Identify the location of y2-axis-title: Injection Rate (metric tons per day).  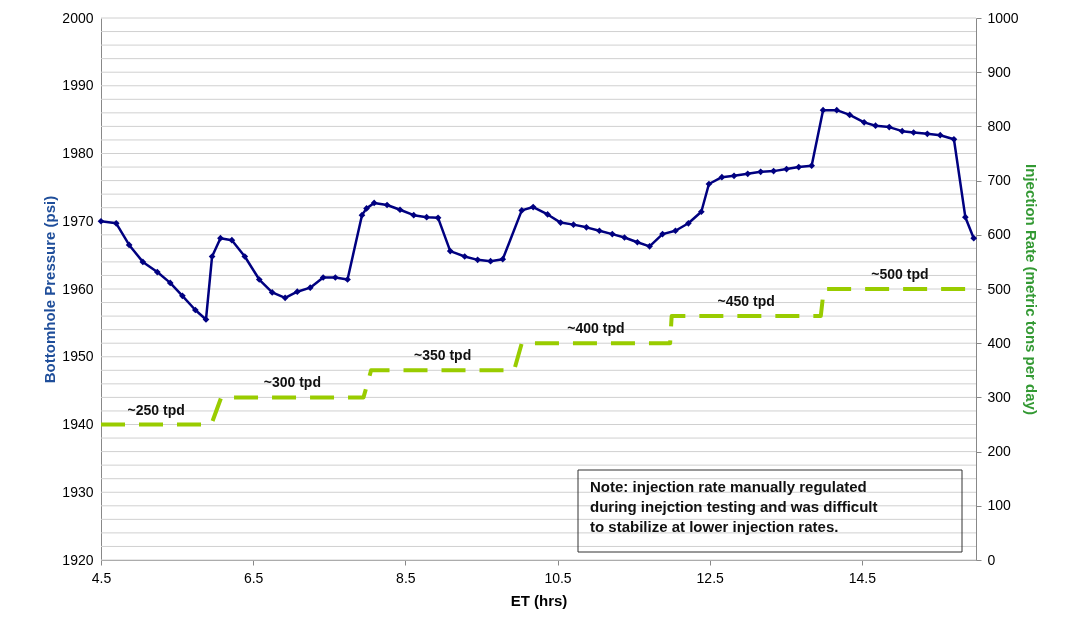
(1031, 289).